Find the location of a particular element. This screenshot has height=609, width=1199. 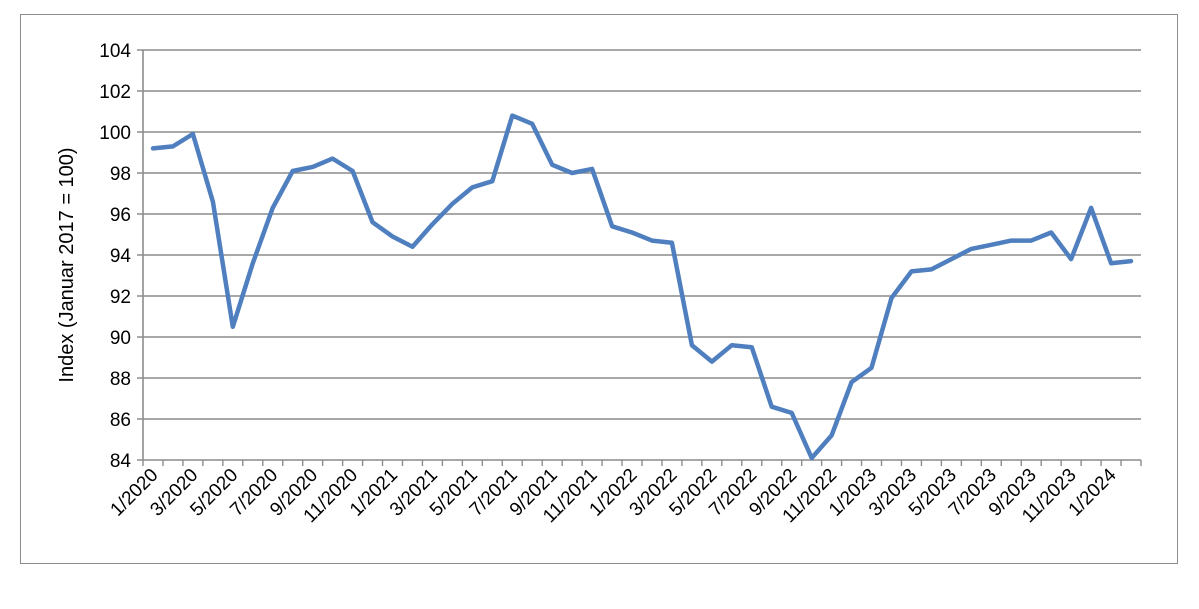

y-tick-label: 94 is located at coordinates (121, 256).